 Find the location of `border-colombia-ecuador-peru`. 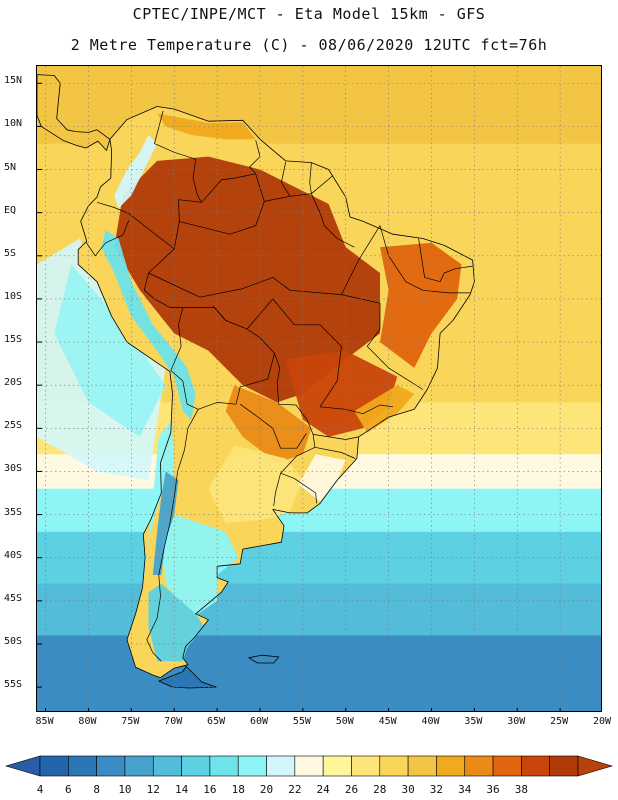

border-colombia-ecuador-peru is located at coordinates (135, 225).